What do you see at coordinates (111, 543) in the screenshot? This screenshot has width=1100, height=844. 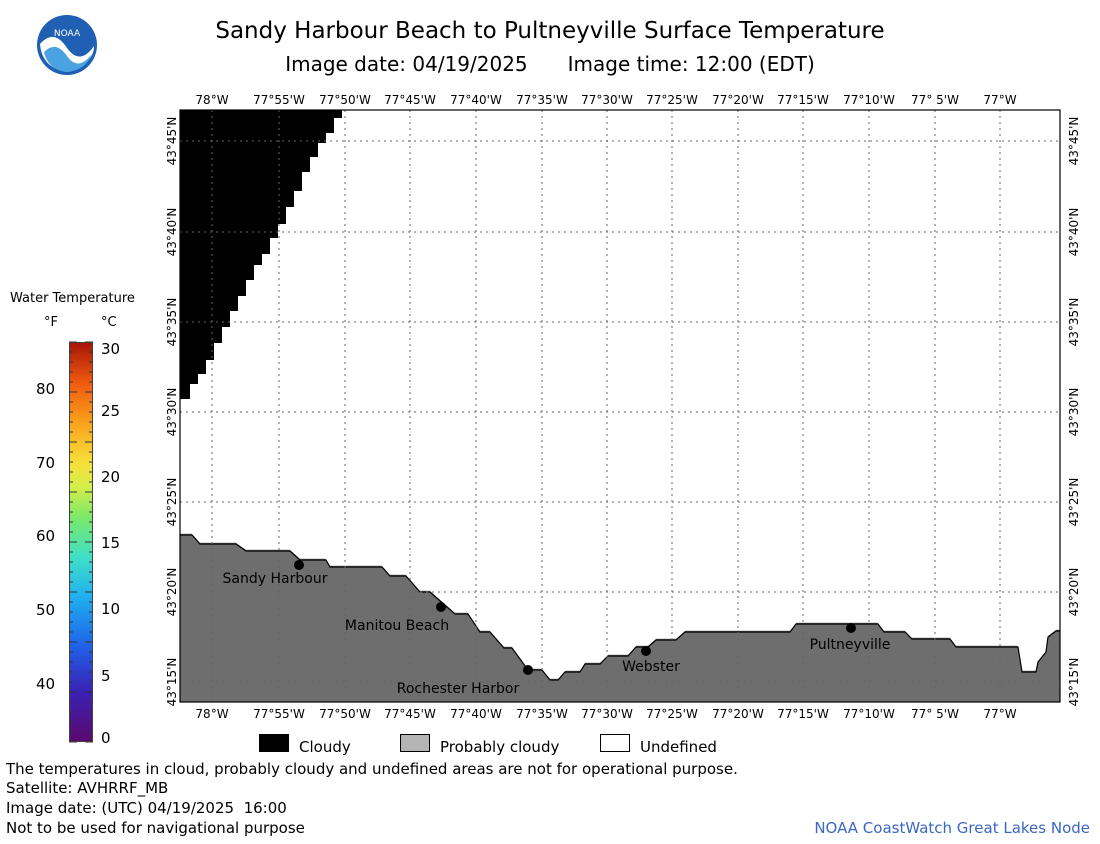 I see `celsius-tick-label: 15` at bounding box center [111, 543].